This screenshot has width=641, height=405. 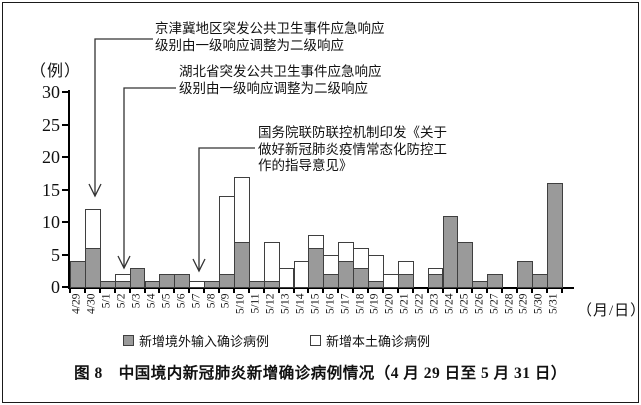 What do you see at coordinates (211, 300) in the screenshot?
I see `x-tick-label: 5/8` at bounding box center [211, 300].